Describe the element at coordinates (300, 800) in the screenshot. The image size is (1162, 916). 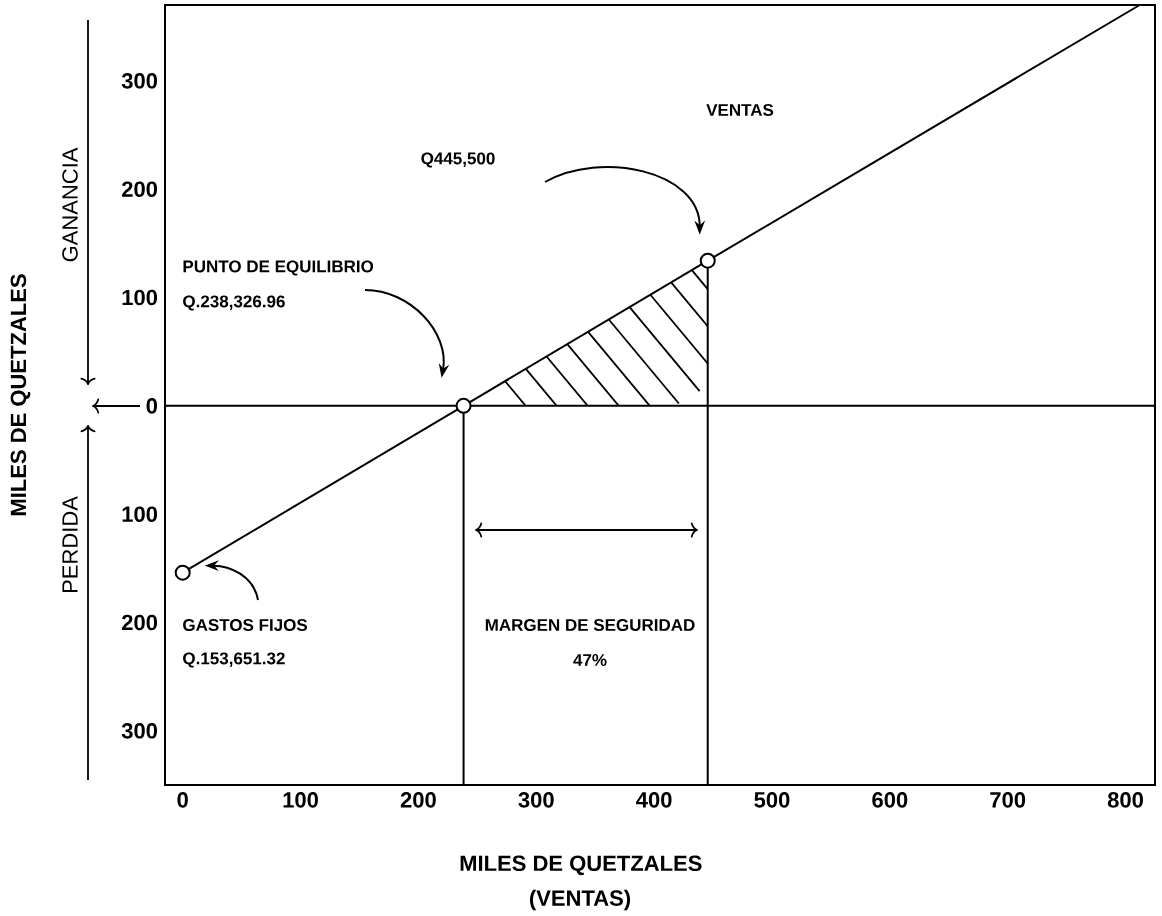
I see `x-tick-label: 100` at that location.